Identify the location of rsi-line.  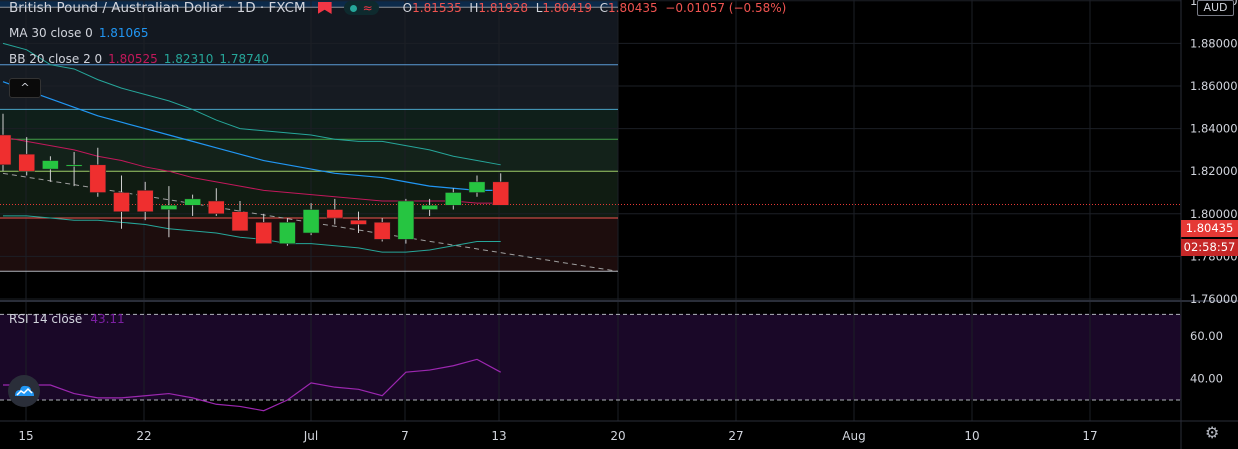
(252, 385).